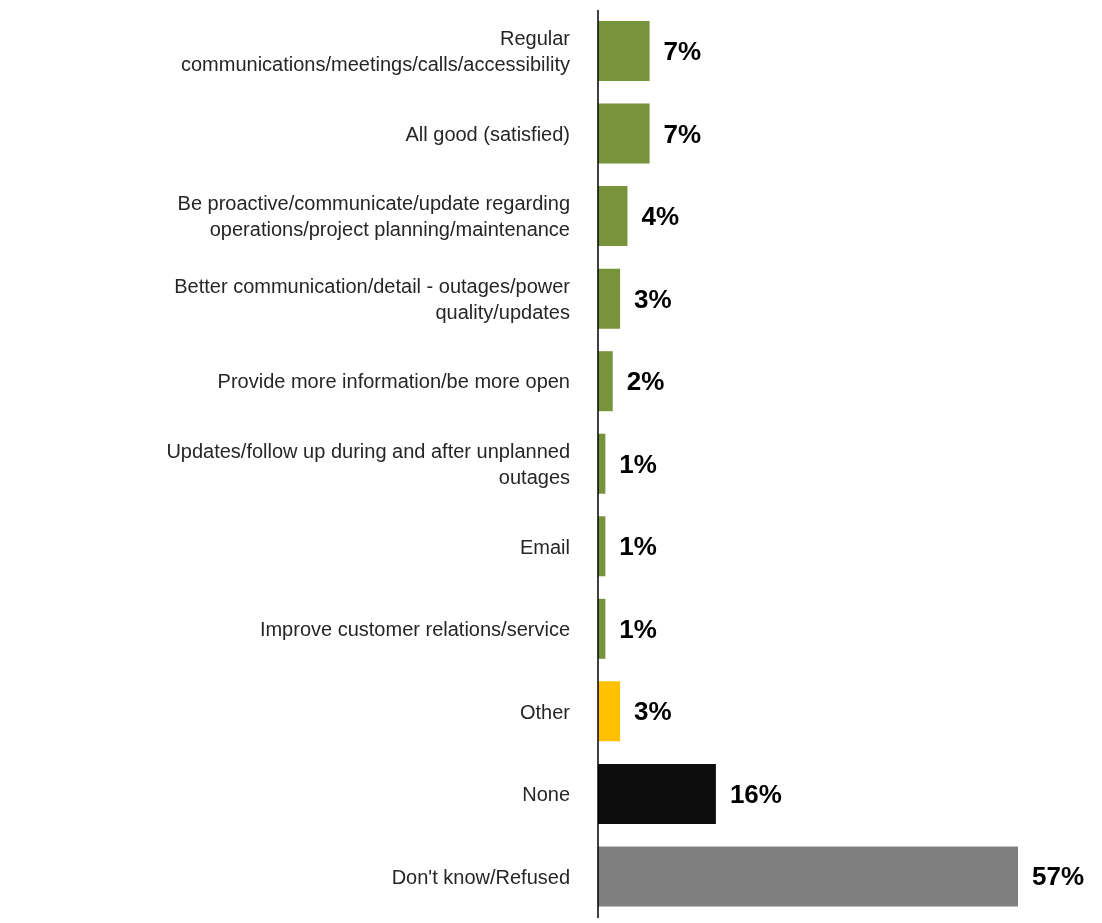  What do you see at coordinates (487, 133) in the screenshot?
I see `y-tick-label: All good (satisfied)` at bounding box center [487, 133].